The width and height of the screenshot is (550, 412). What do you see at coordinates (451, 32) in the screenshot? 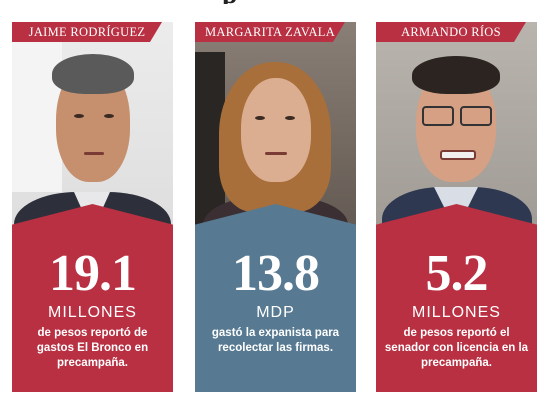
I see `candidate-name: ARMANDO RÍOS` at bounding box center [451, 32].